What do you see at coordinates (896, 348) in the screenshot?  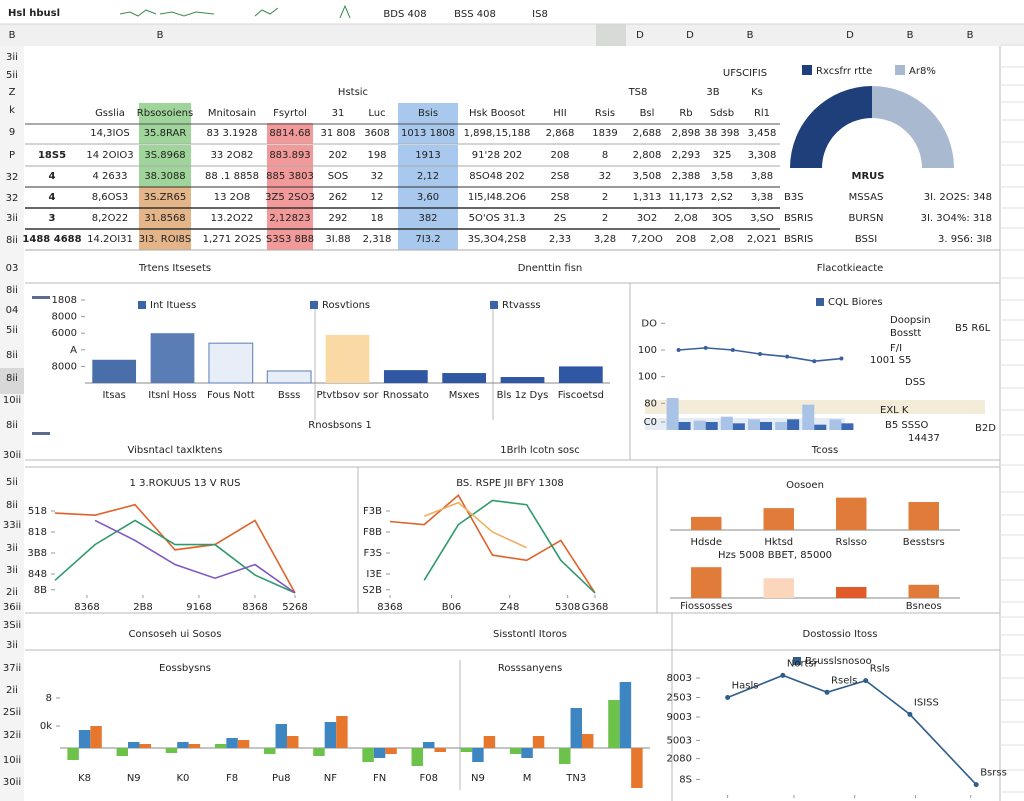 I see `chart-note: F/I` at bounding box center [896, 348].